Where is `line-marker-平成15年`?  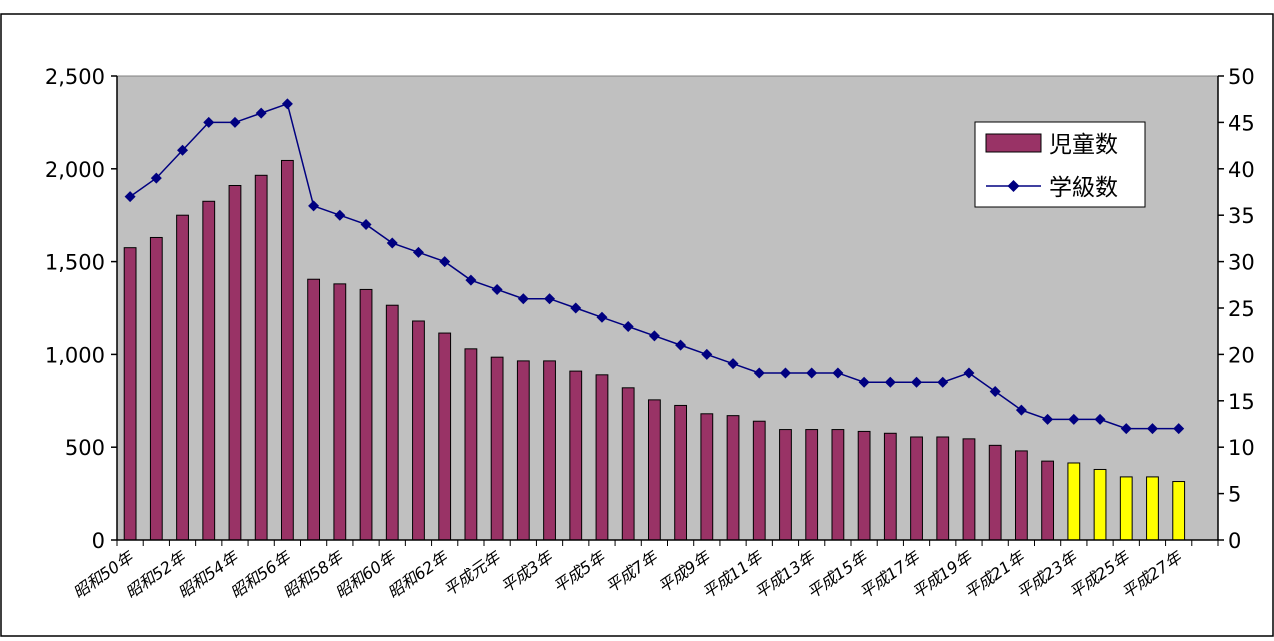 line-marker-平成15年 is located at coordinates (864, 382).